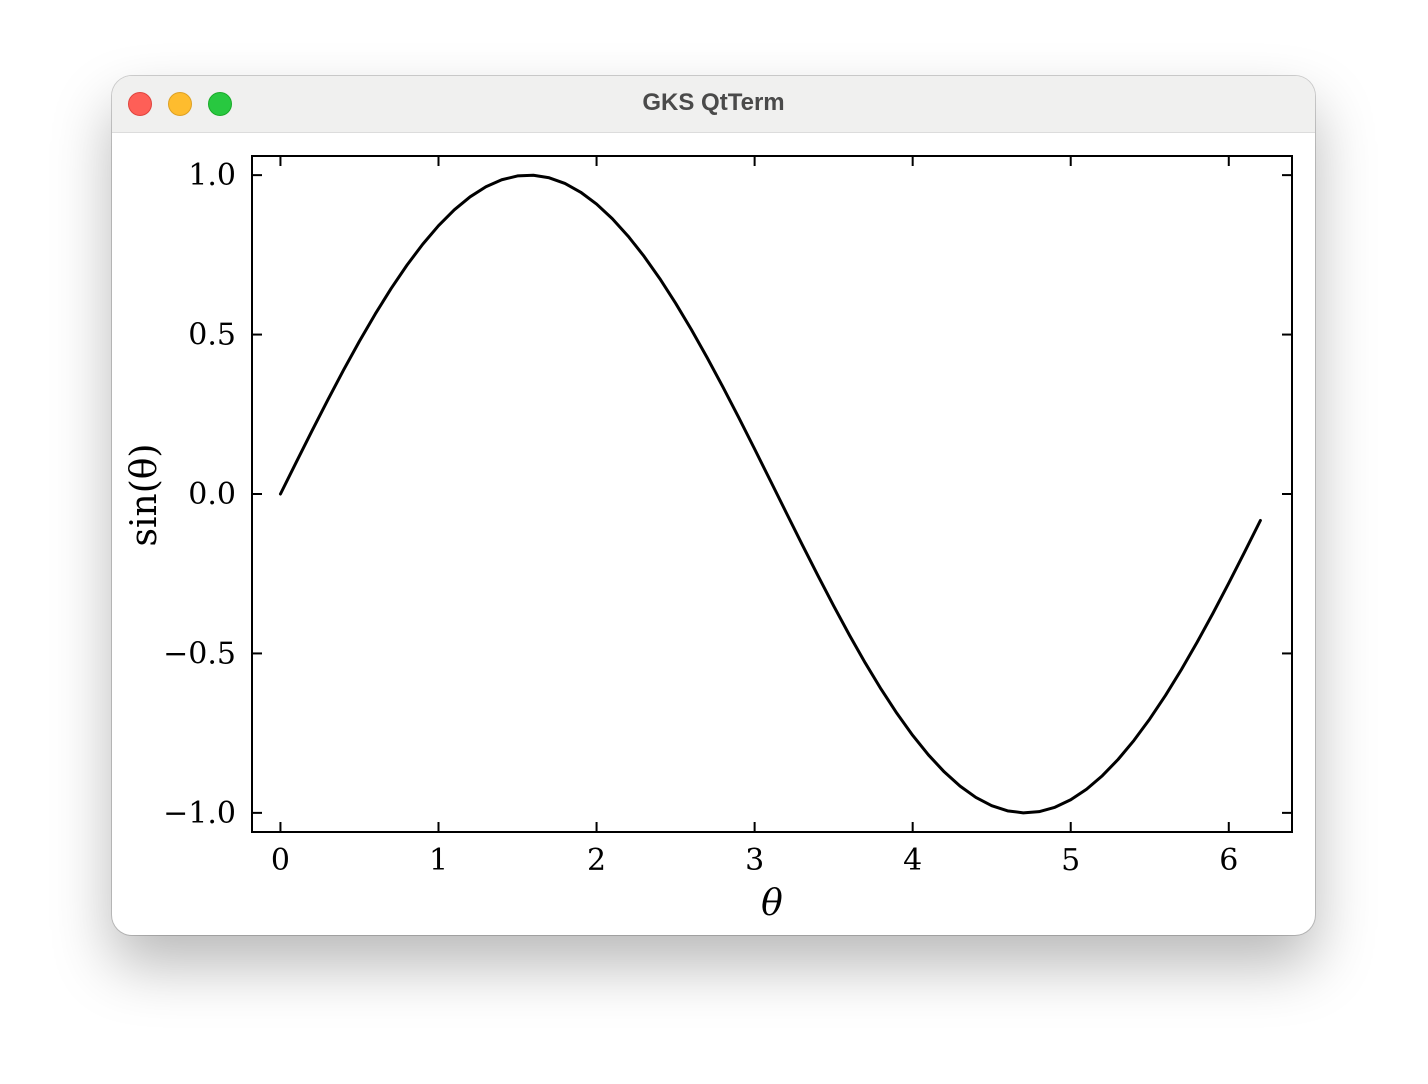 Image resolution: width=1428 pixels, height=1084 pixels. What do you see at coordinates (180, 104) in the screenshot?
I see `minimize-button` at bounding box center [180, 104].